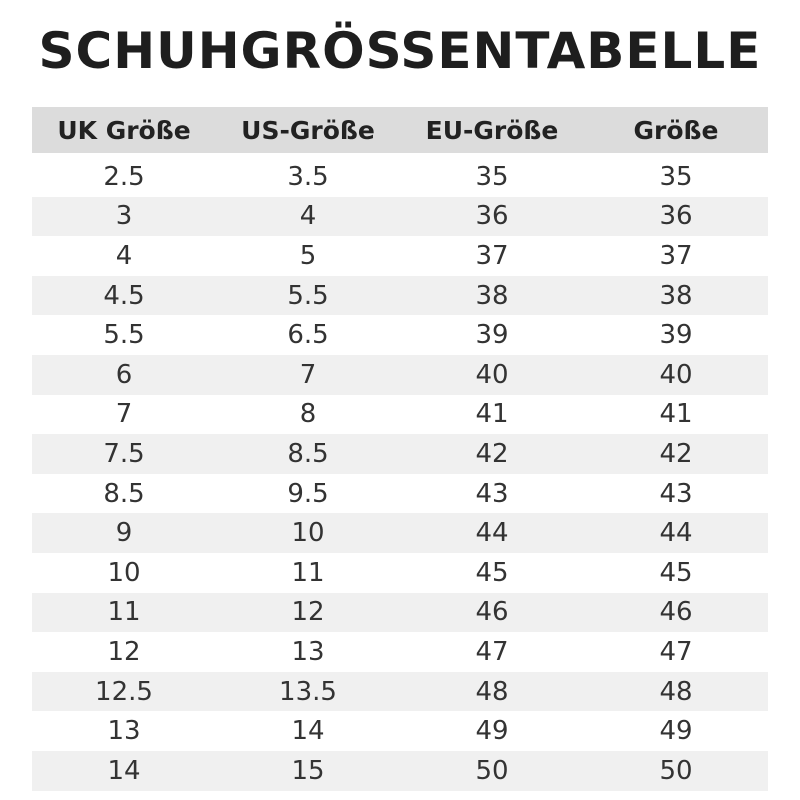  I want to click on cell-us: 14, so click(308, 731).